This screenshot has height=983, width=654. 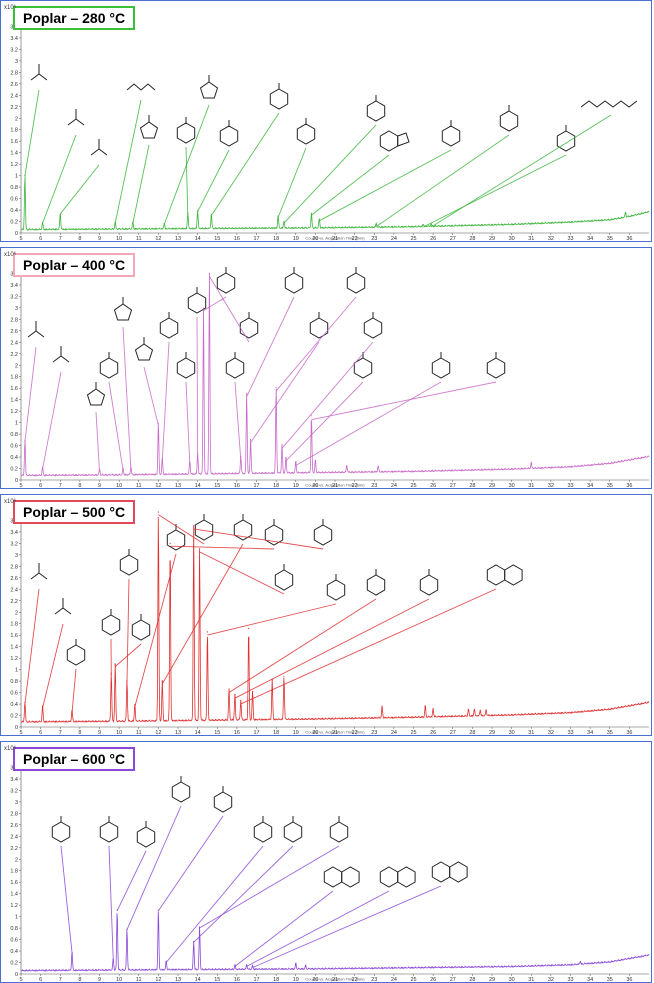 I want to click on x-tick-label: 30, so click(x=512, y=732).